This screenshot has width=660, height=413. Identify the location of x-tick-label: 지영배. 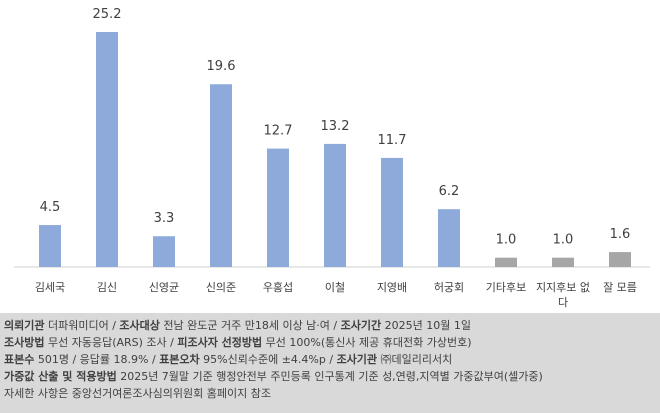
(392, 287).